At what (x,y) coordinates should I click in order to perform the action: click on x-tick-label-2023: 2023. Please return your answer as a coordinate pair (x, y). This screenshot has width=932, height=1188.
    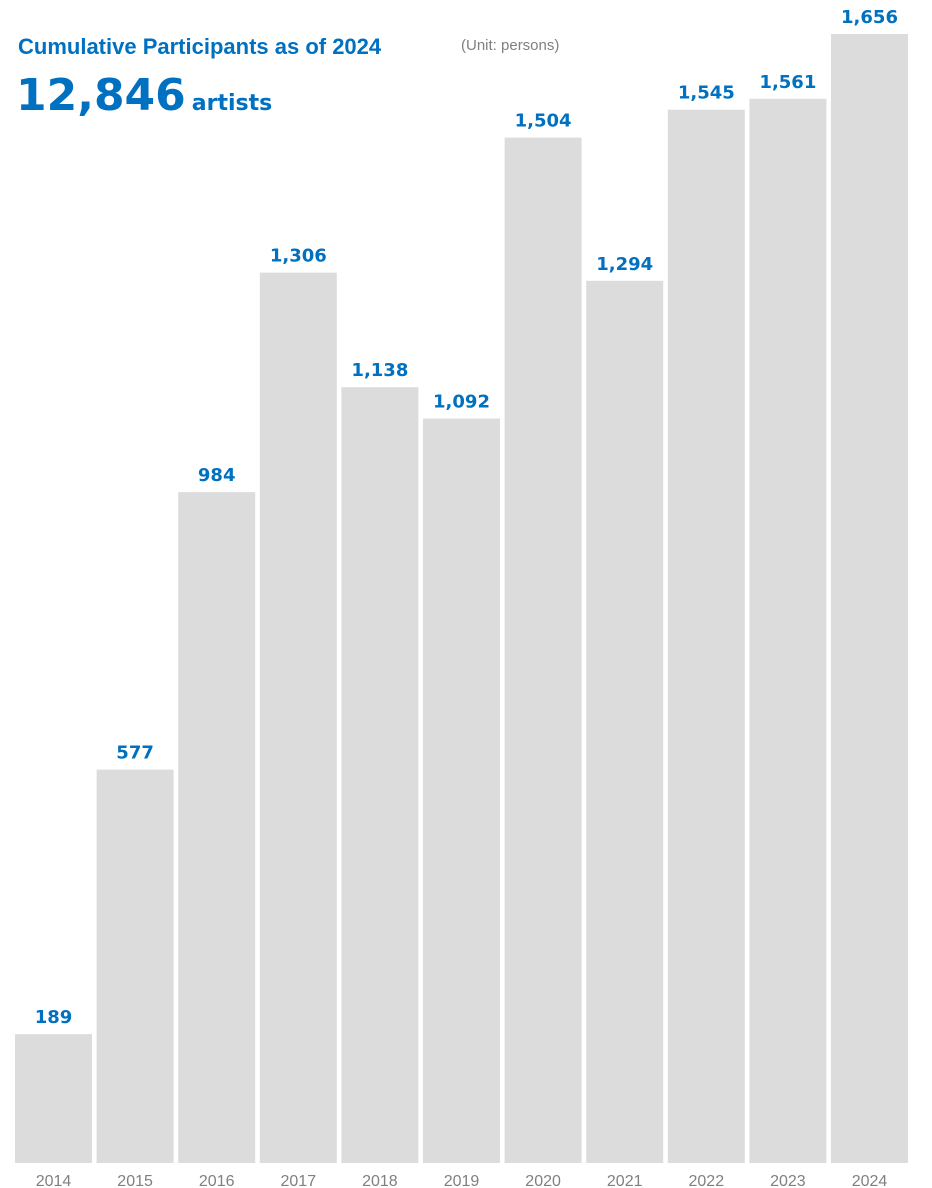
    Looking at the image, I should click on (788, 1180).